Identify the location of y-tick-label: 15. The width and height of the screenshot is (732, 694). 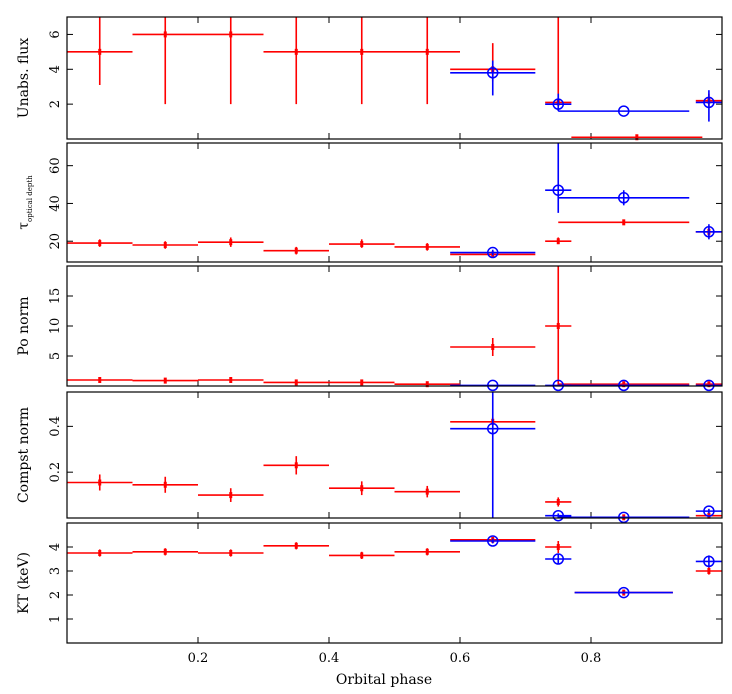
(55, 296).